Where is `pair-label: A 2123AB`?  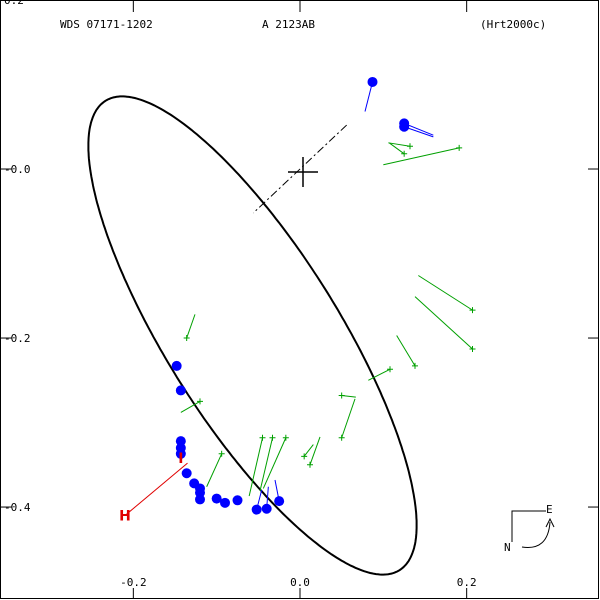 pair-label: A 2123AB is located at coordinates (288, 24).